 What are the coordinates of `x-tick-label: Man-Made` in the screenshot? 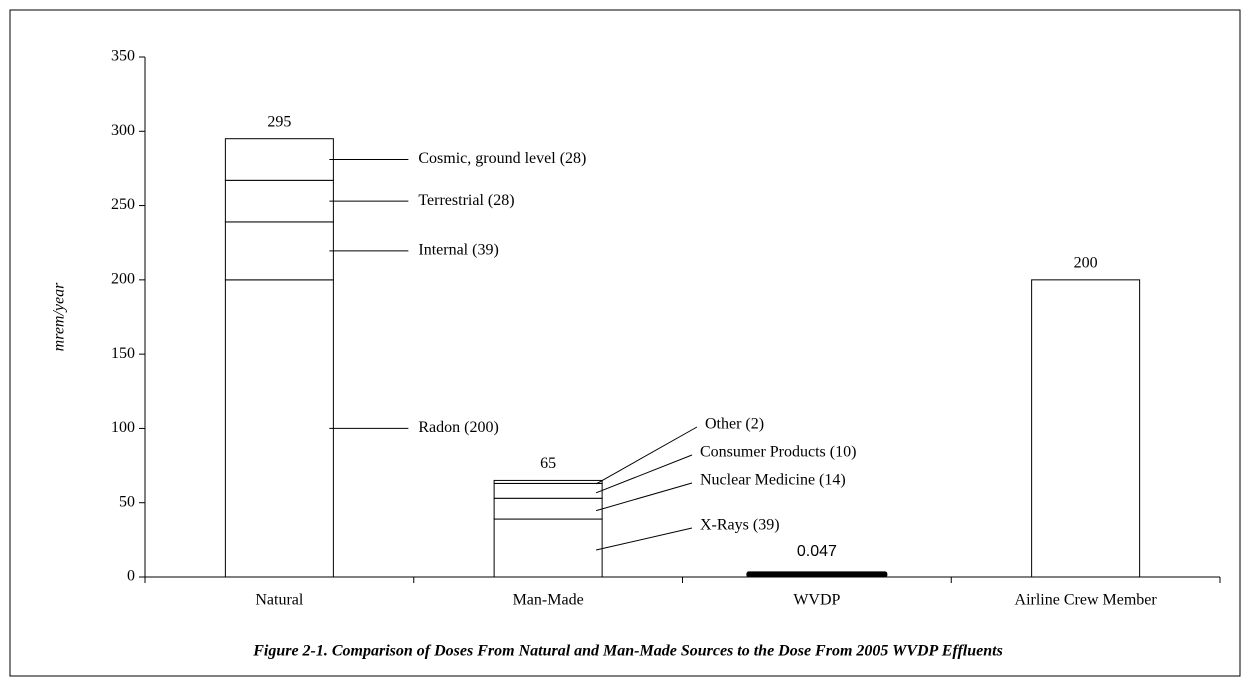 It's located at (548, 600).